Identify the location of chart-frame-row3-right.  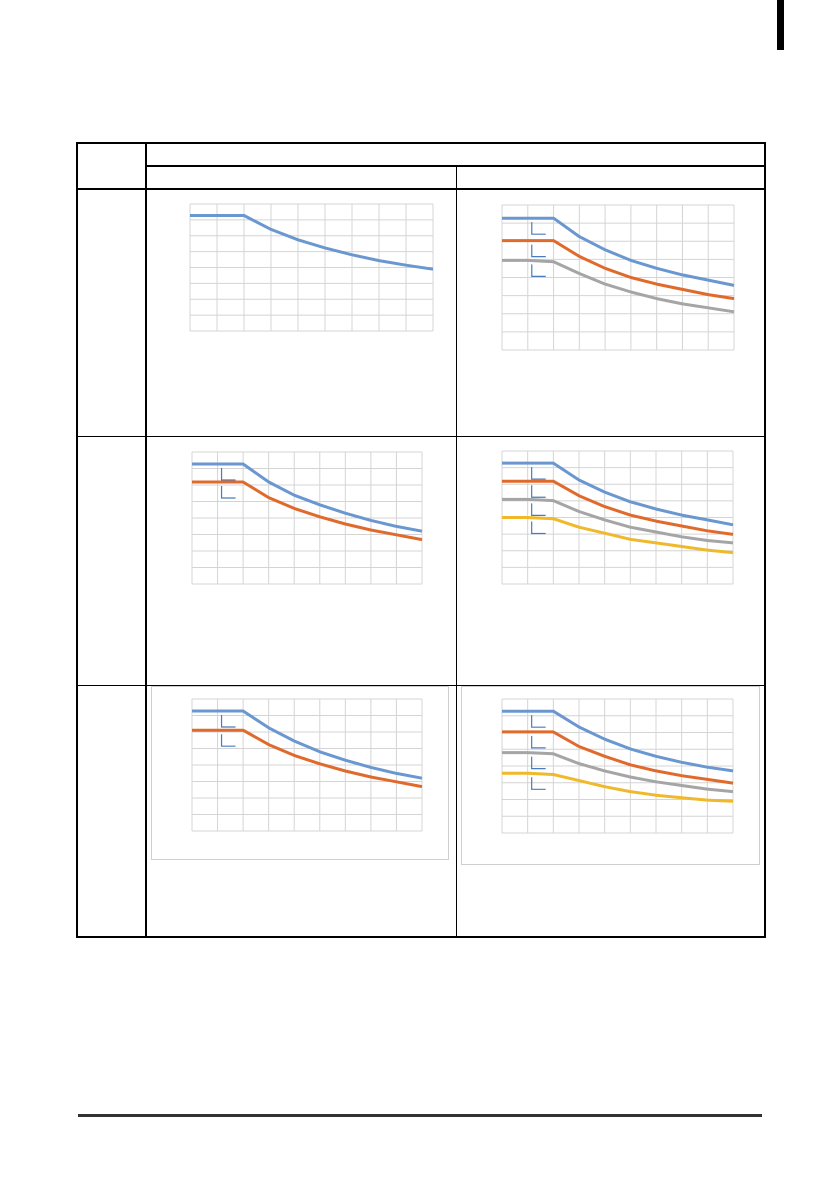
(610, 775).